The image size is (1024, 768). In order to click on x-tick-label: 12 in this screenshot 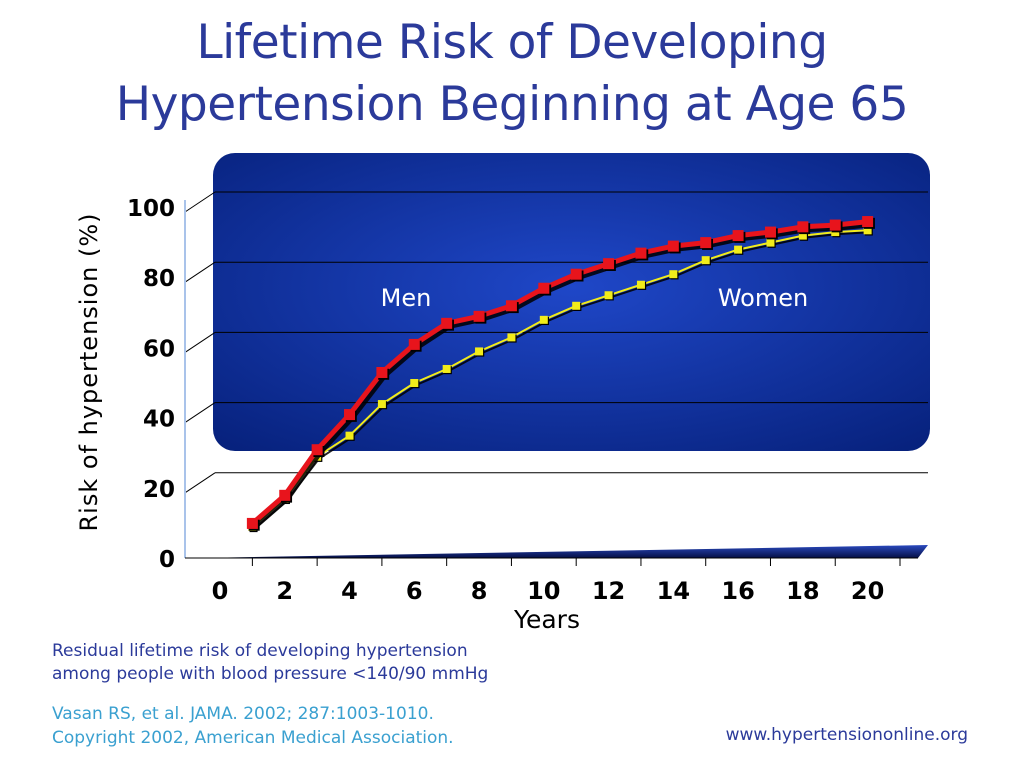, I will do `click(608, 591)`.